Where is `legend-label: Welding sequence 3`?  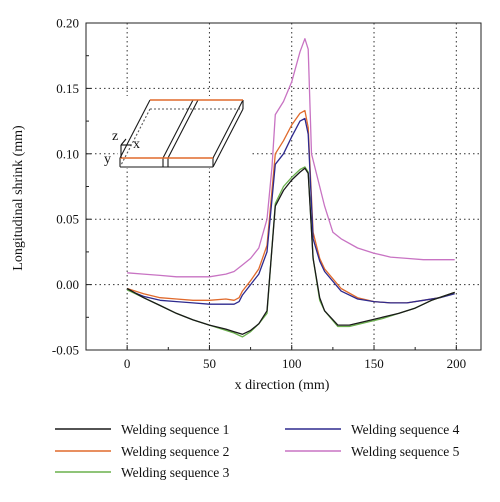
legend-label: Welding sequence 3 is located at coordinates (175, 472).